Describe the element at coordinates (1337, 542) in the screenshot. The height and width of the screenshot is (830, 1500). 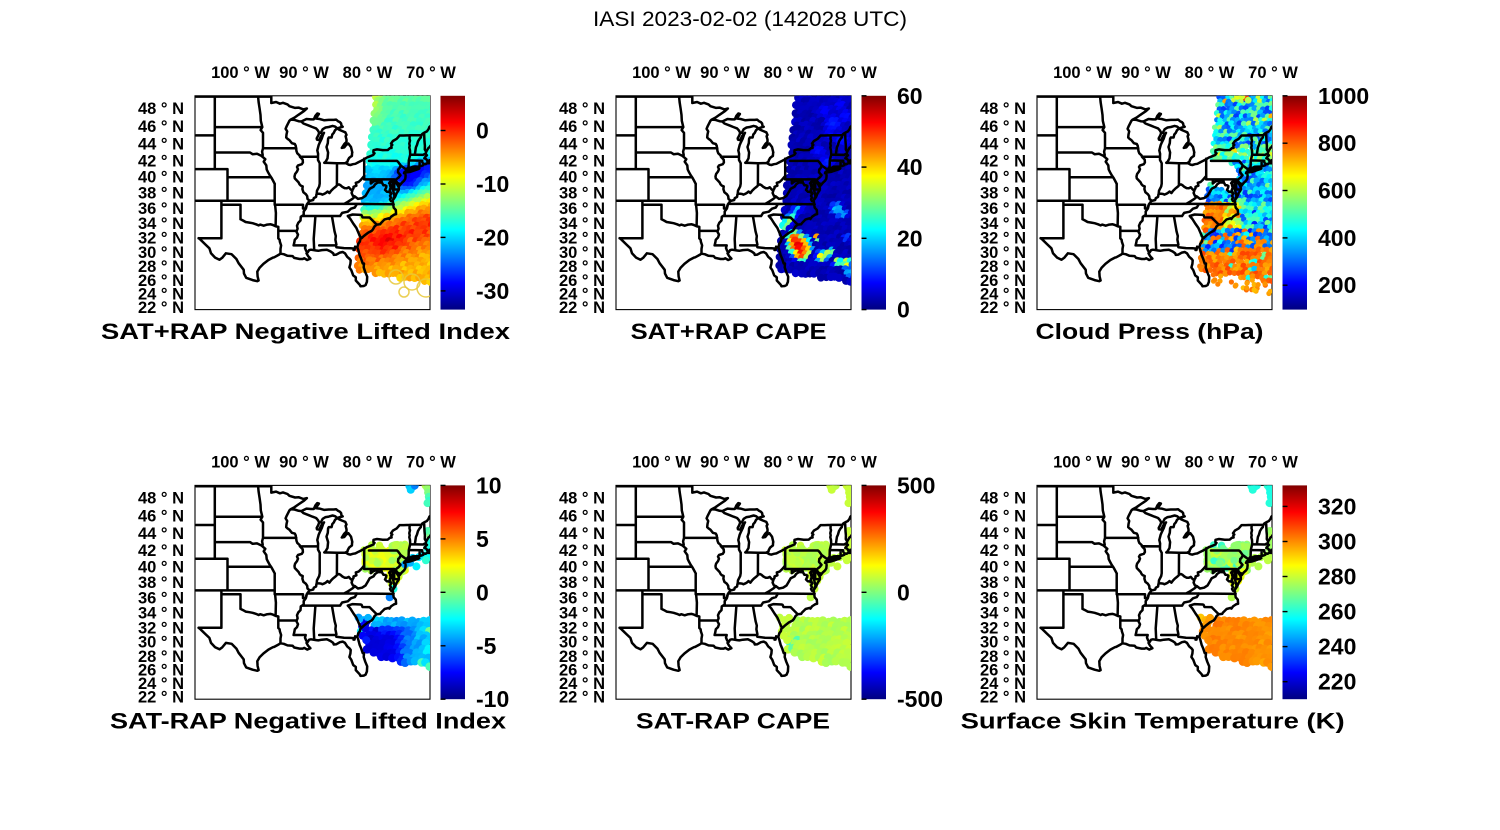
I see `svg-text: 300` at that location.